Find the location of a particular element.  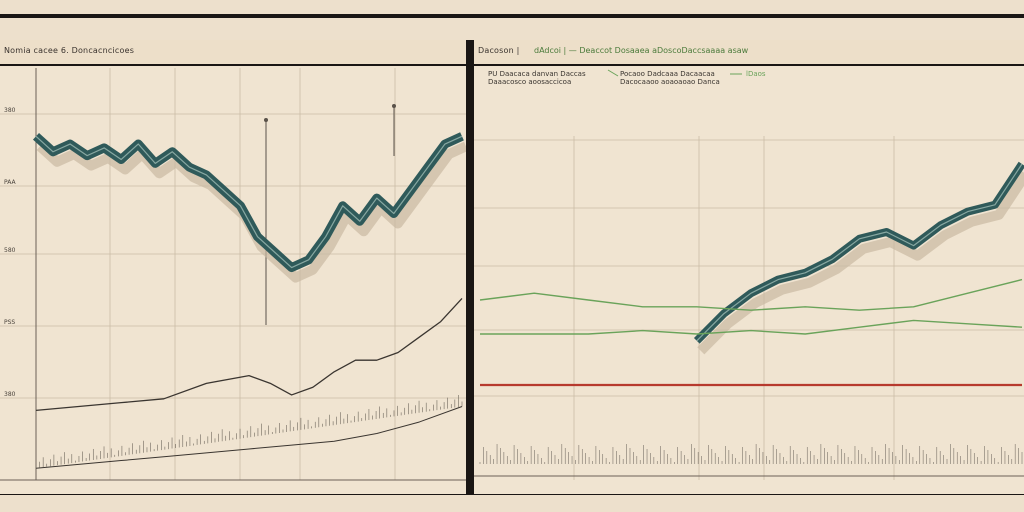

legend-entry: Dacocaaoo aoaoaoao Danca is located at coordinates (670, 82).